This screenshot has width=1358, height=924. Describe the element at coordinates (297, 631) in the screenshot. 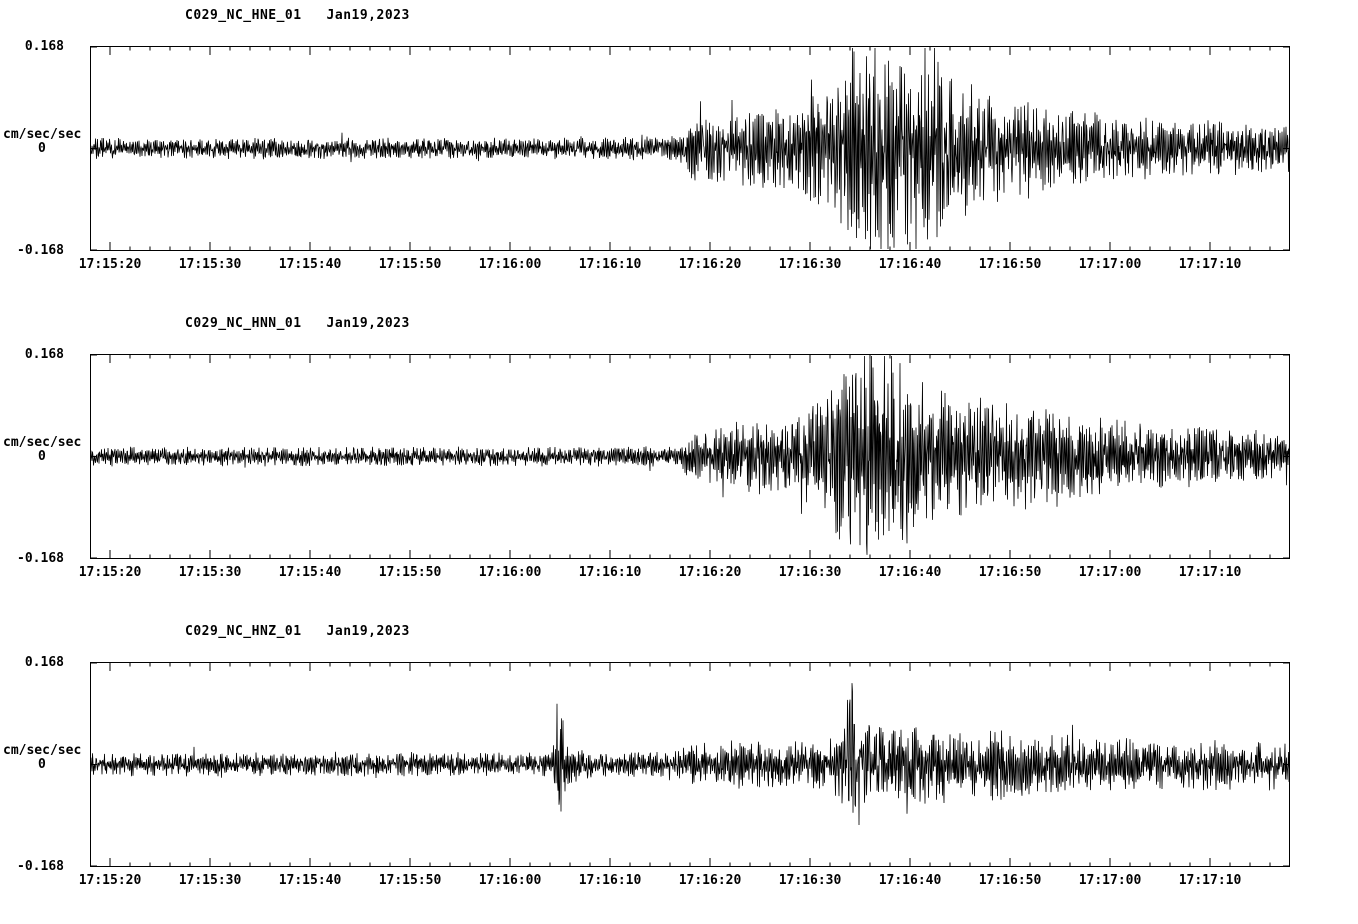

I see `trace-title: C029_NC_HNZ_01 Jan19,2023` at that location.